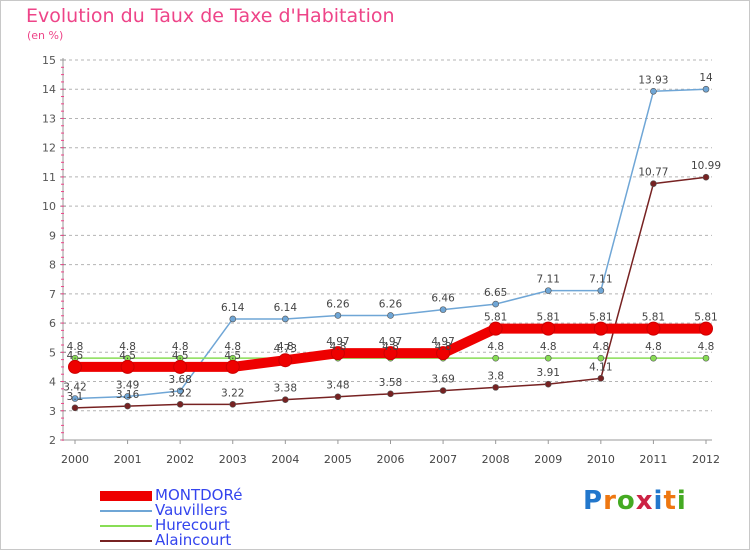 The image size is (750, 550). Describe the element at coordinates (548, 459) in the screenshot. I see `x-tick-label: 2009` at that location.